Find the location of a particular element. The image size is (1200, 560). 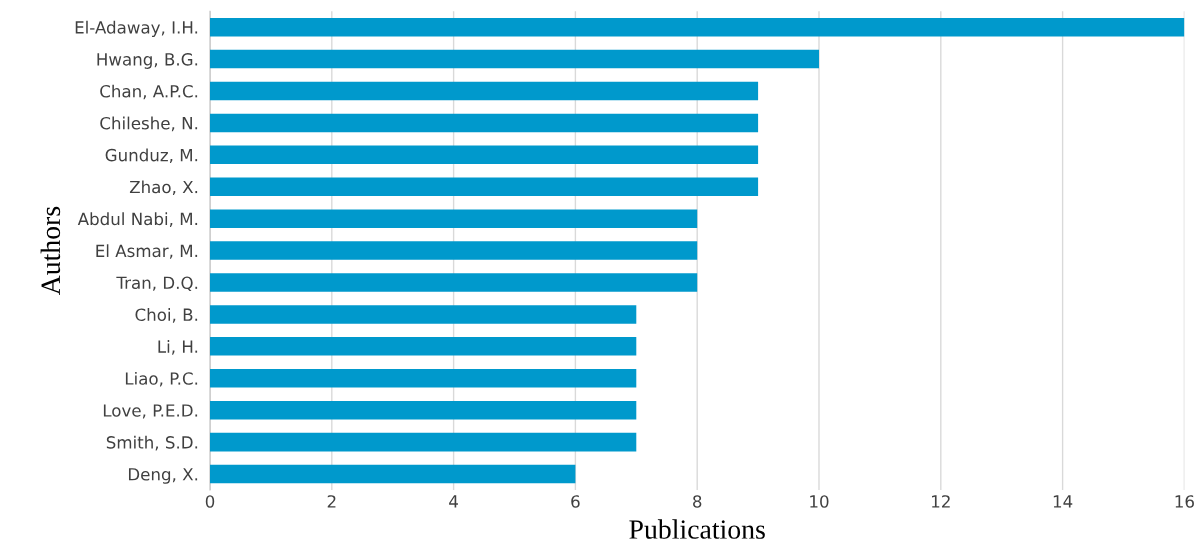

y-tick-label: Hwang, B.G. is located at coordinates (147, 61).